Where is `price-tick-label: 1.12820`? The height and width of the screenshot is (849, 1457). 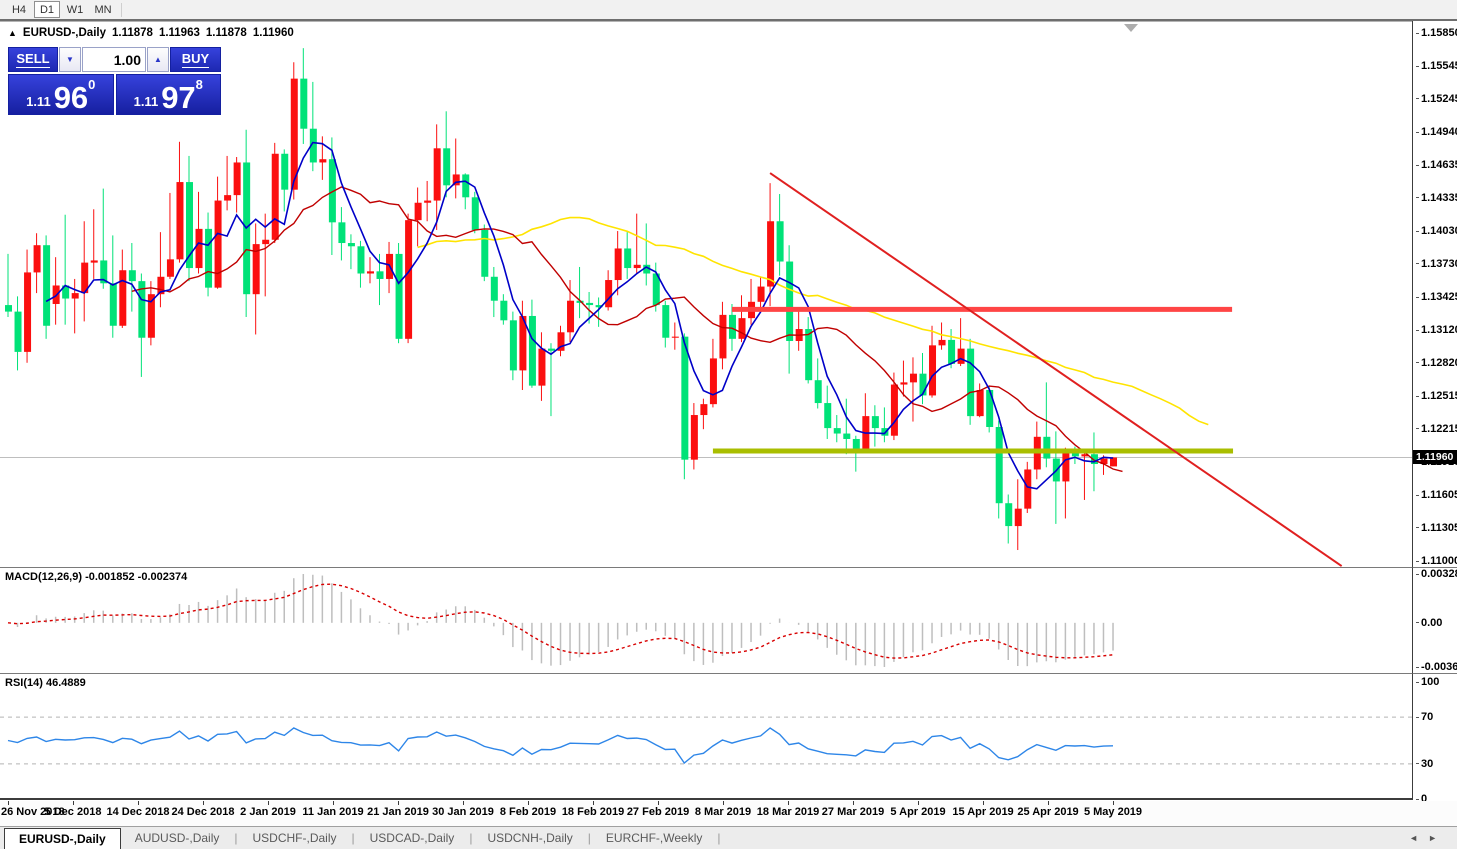
price-tick-label: 1.12820 is located at coordinates (1436, 363).